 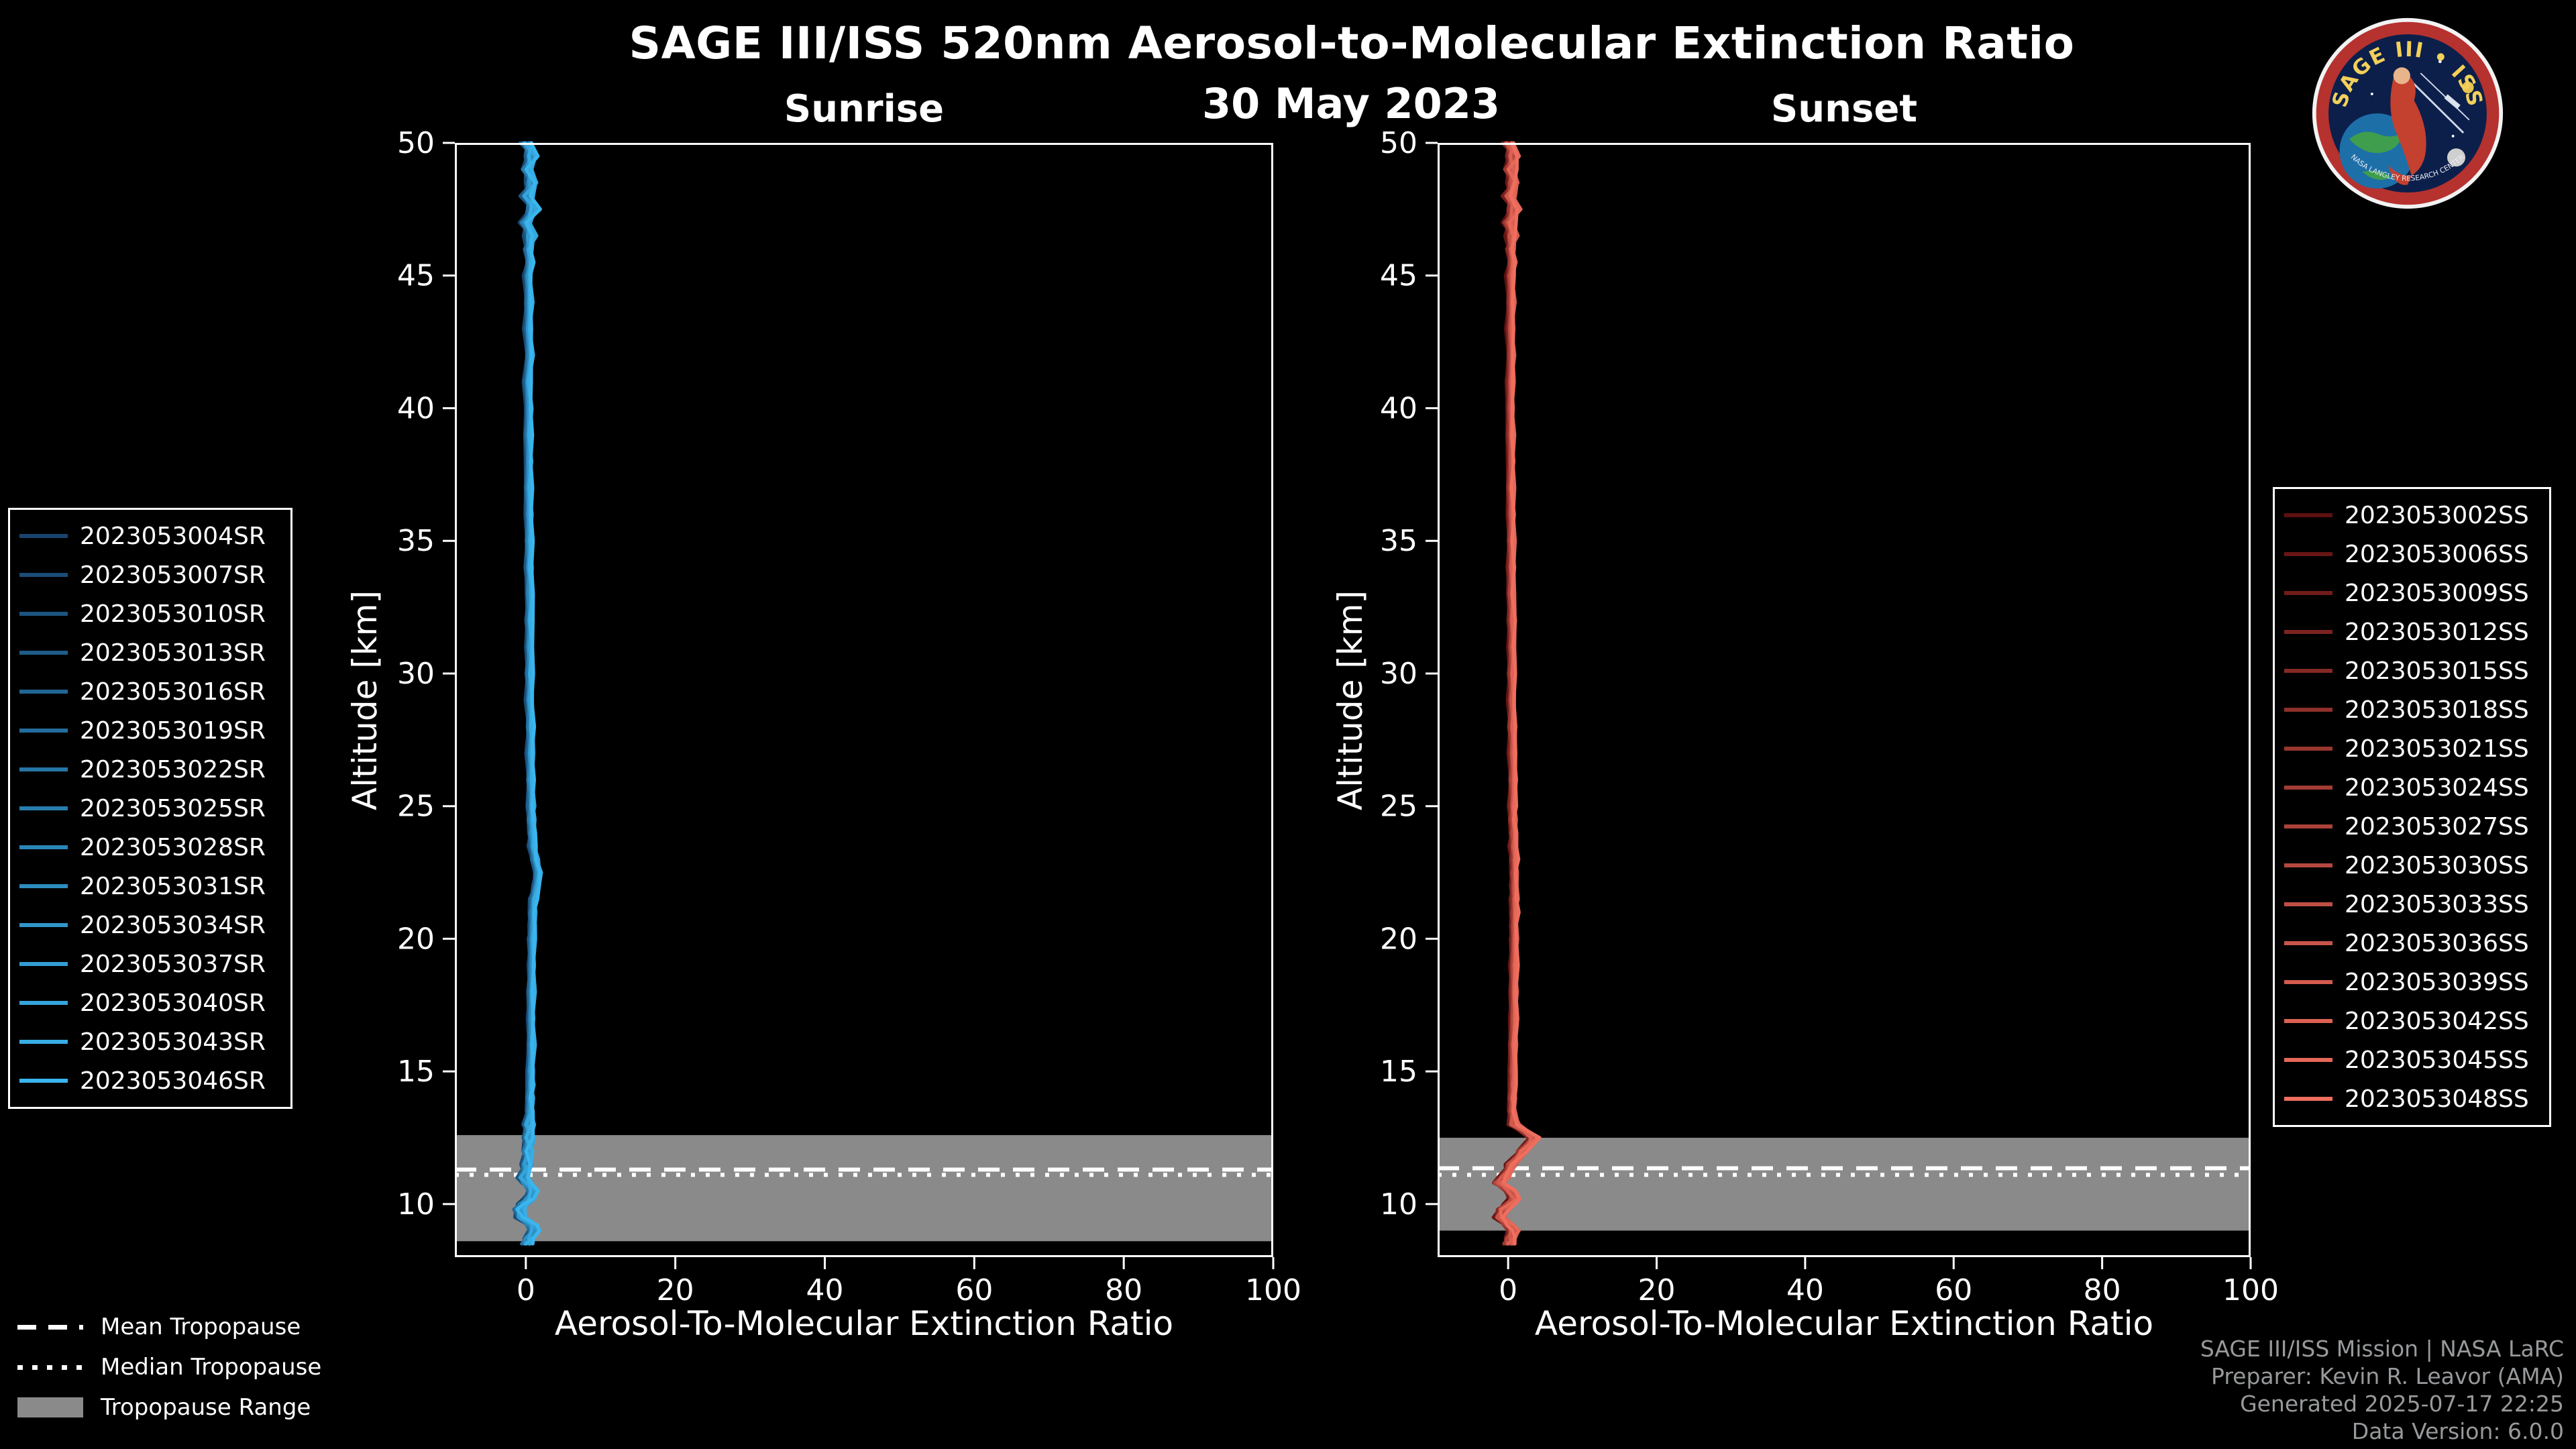 I want to click on generated-timestamp: Generated 2025-07-17 22:25, so click(x=2402, y=1404).